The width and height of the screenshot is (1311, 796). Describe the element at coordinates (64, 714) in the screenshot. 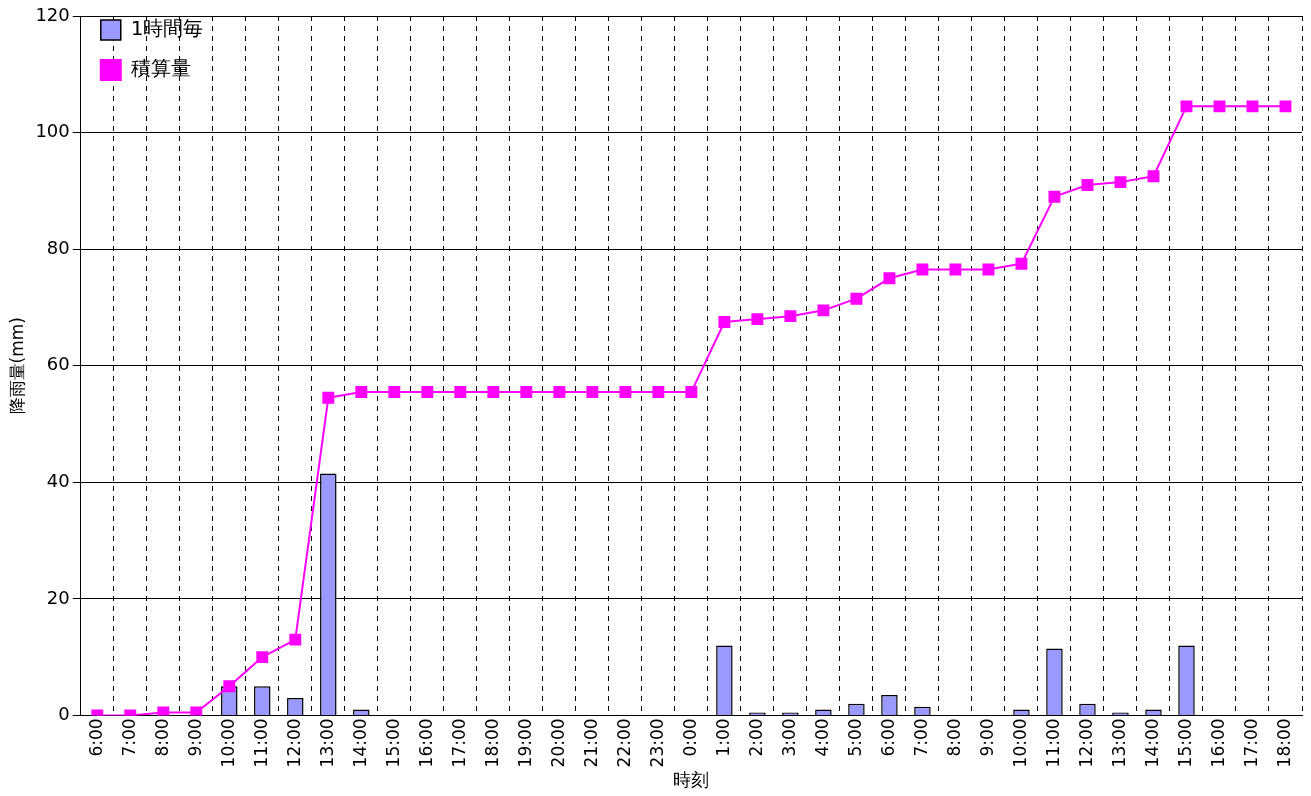

I see `y-tick-label: 0` at that location.